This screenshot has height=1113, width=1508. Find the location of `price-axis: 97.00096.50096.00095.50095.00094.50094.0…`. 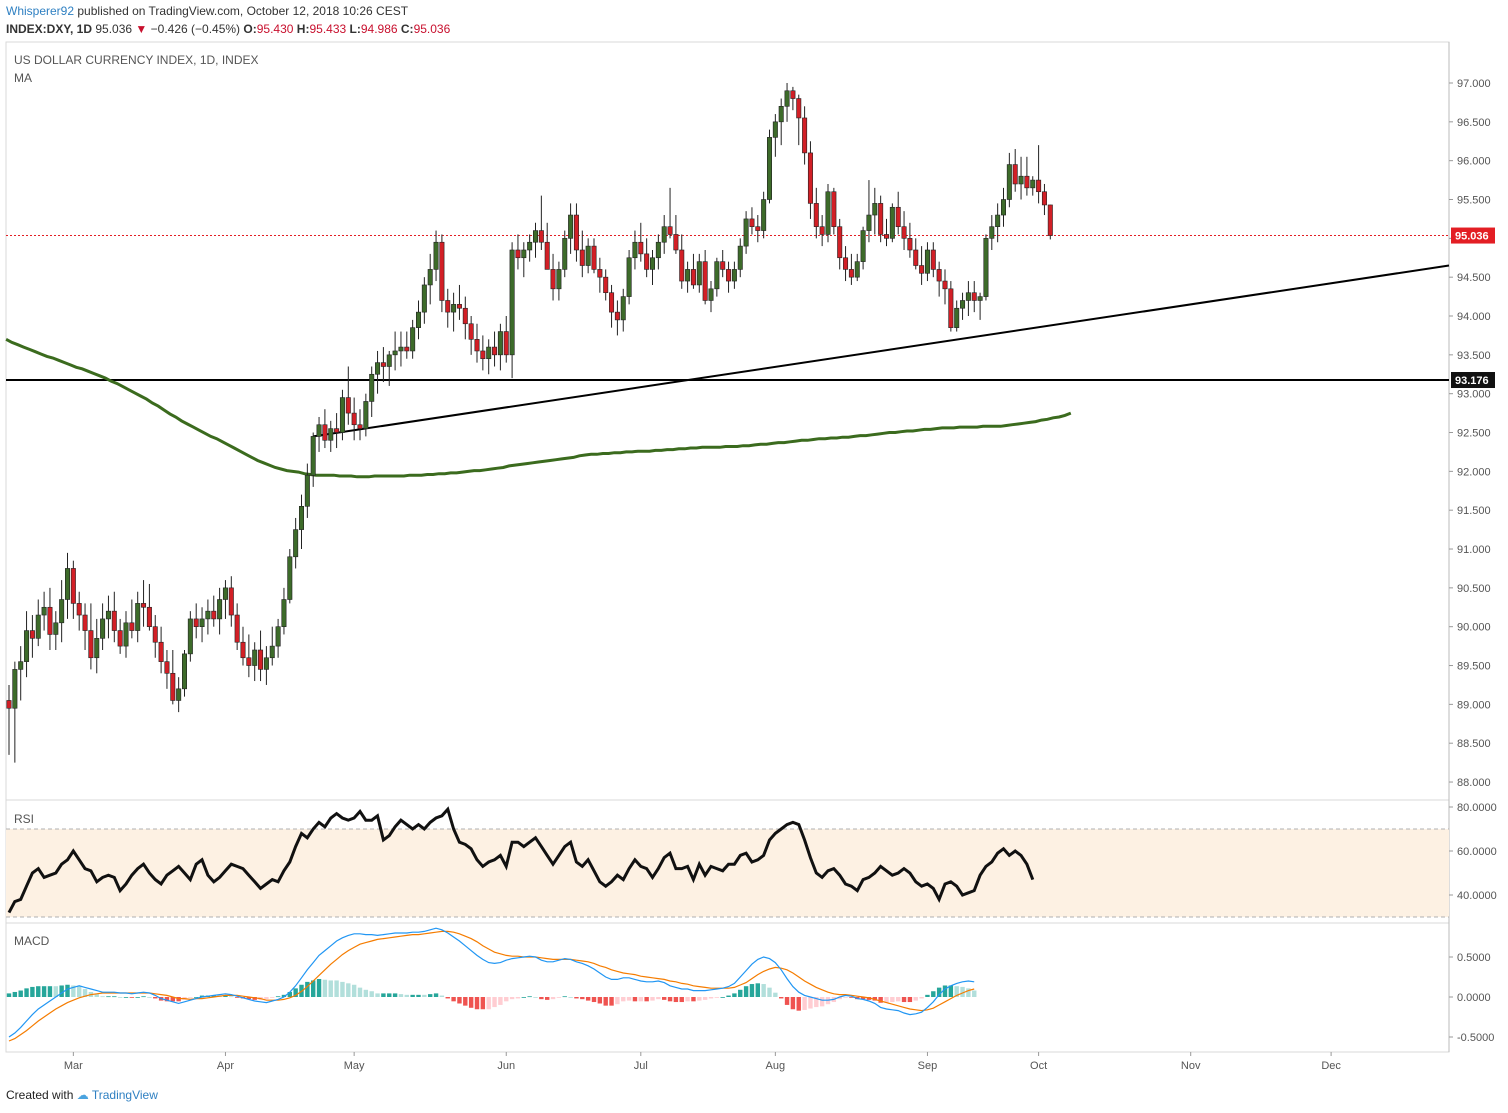

price-axis: 97.00096.50096.00095.50095.00094.50094.0… is located at coordinates (1470, 433).